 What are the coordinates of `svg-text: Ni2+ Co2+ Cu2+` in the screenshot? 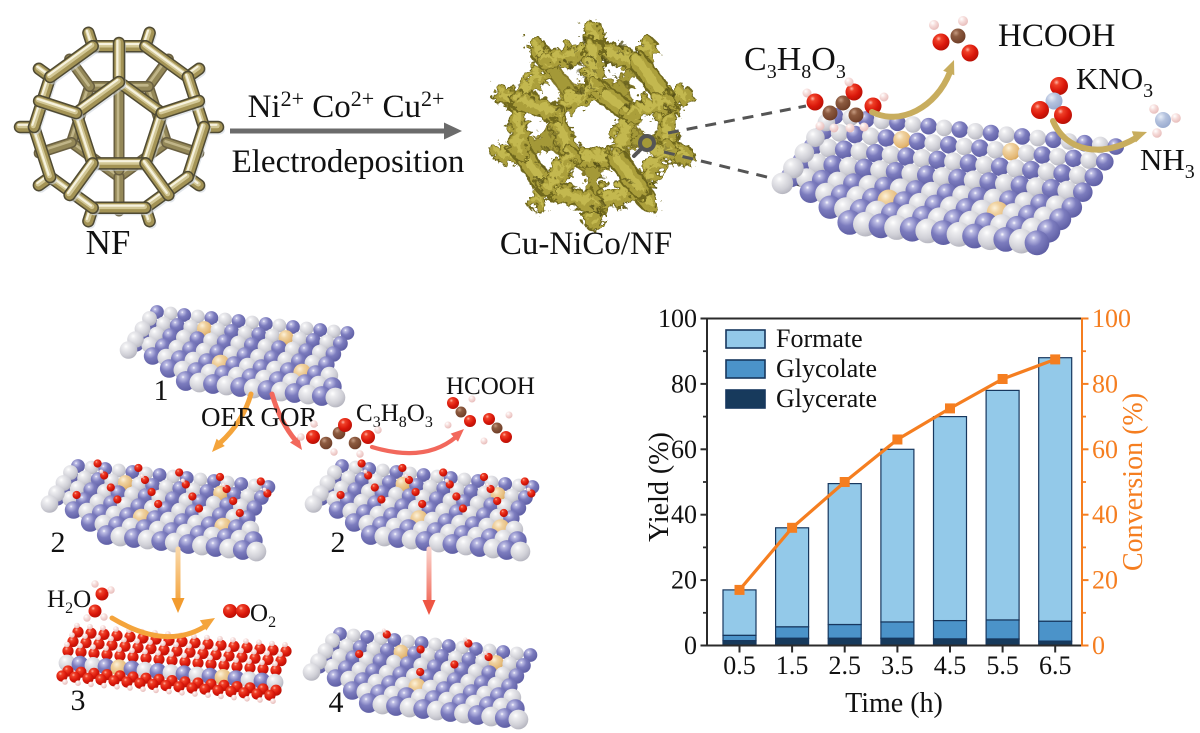 It's located at (346, 105).